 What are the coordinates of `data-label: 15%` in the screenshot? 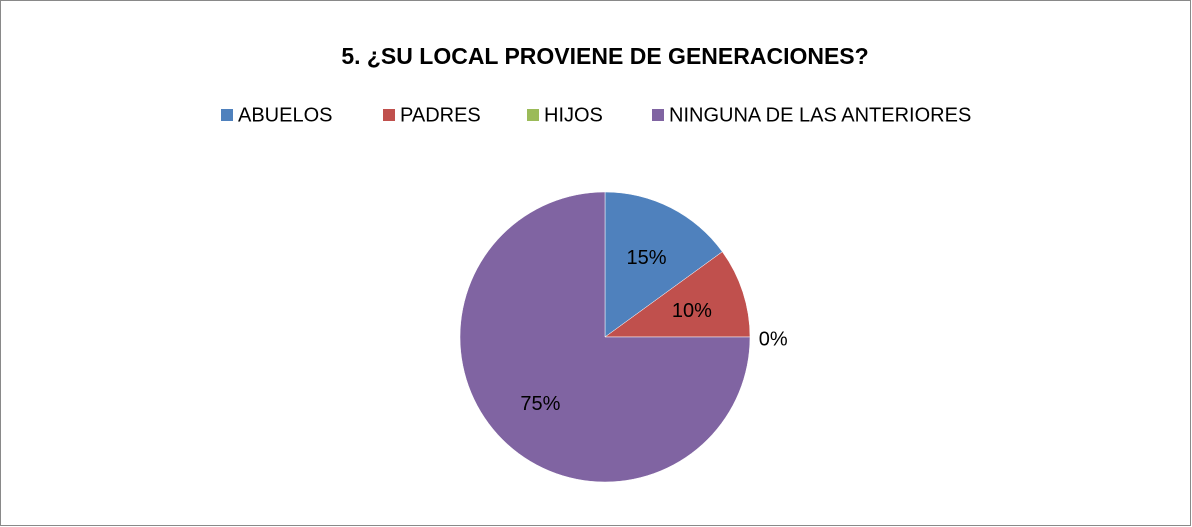 It's located at (646, 258).